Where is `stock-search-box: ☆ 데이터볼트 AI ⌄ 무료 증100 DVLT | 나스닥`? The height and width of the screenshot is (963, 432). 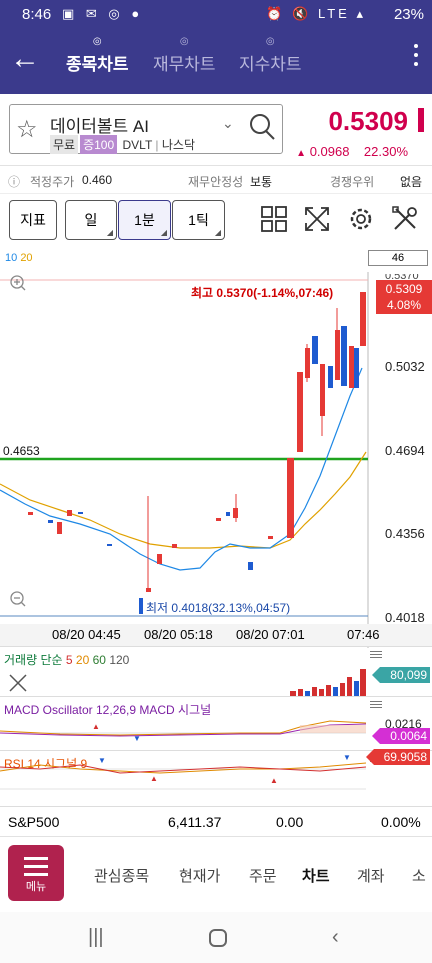
stock-search-box: ☆ 데이터볼트 AI ⌄ 무료 증100 DVLT | 나스닥 is located at coordinates (146, 129).